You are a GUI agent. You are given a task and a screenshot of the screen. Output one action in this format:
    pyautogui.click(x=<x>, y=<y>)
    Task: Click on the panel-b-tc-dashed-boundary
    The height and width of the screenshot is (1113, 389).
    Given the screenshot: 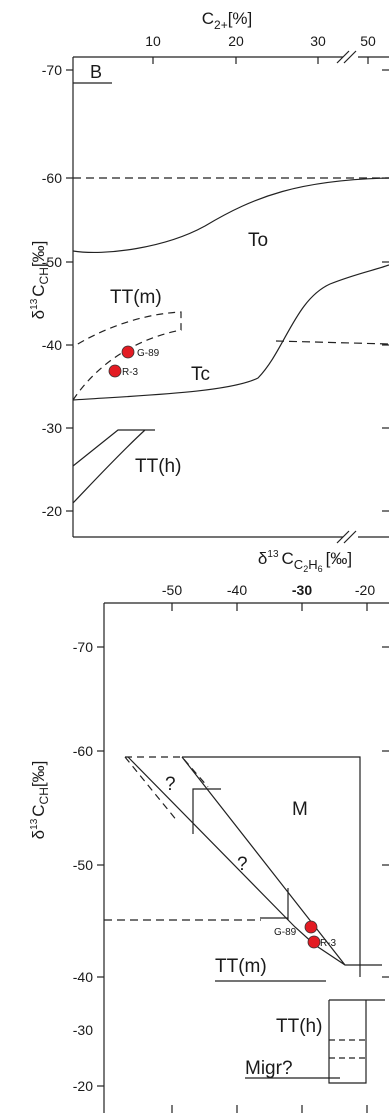 What is the action you would take?
    pyautogui.click(x=332, y=342)
    